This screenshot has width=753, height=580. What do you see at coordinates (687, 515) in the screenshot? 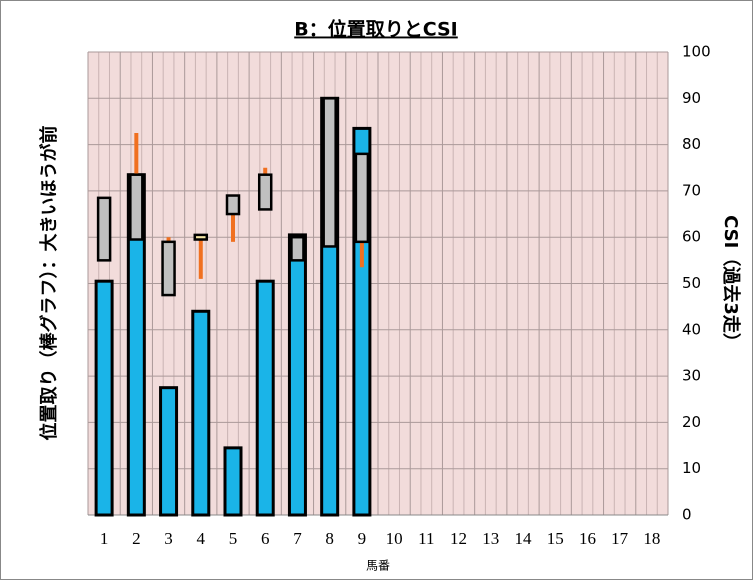
I see `y2-tick-label: 0` at bounding box center [687, 515].